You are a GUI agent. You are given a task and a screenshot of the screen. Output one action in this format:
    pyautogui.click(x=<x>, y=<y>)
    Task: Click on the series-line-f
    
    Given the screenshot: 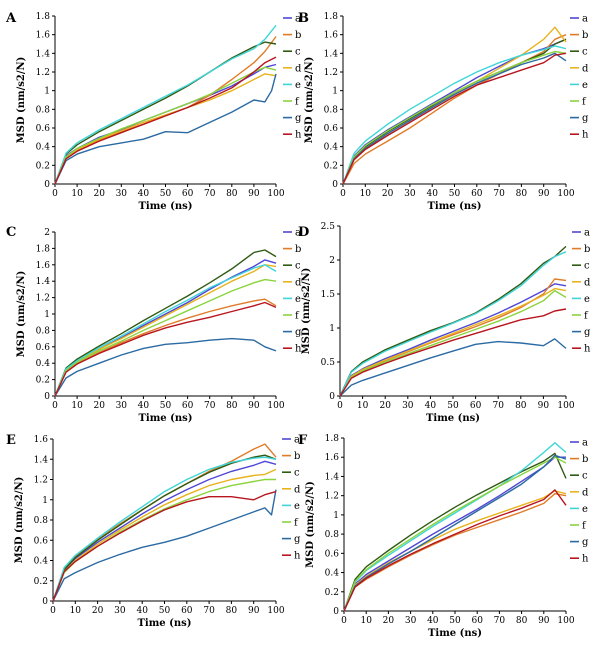 What is the action you would take?
    pyautogui.click(x=453, y=343)
    